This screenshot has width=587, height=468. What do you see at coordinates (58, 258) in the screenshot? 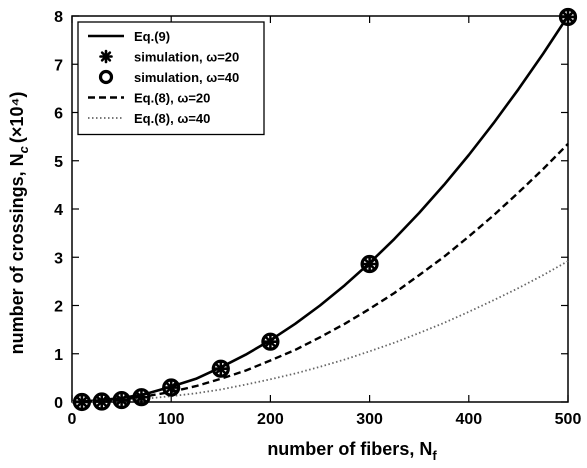
I see `y-tick-label: 3` at bounding box center [58, 258].